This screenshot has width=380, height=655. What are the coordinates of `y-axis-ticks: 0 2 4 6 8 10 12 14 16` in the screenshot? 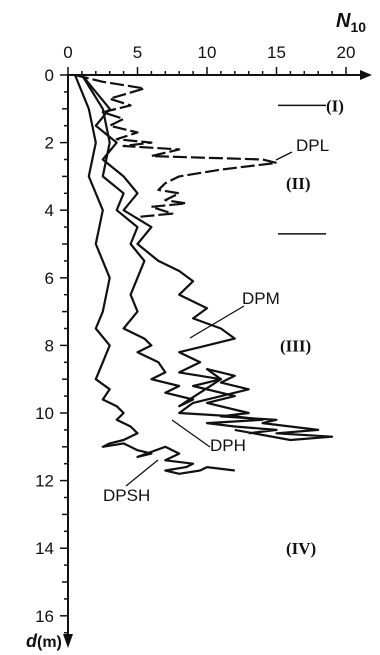 It's located at (51, 350).